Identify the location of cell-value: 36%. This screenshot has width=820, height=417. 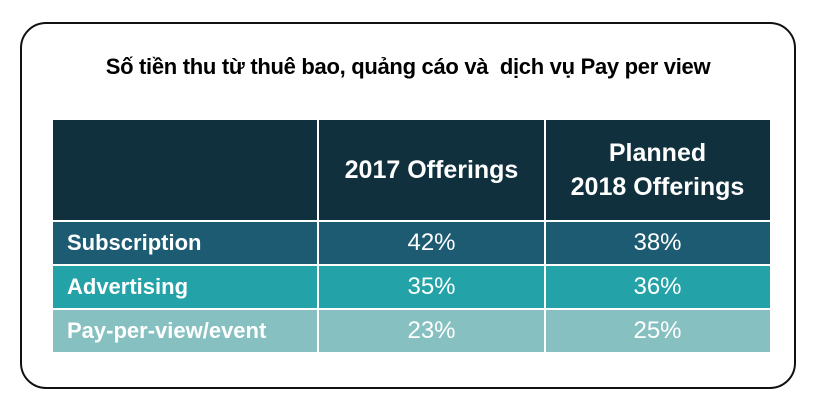
(657, 286).